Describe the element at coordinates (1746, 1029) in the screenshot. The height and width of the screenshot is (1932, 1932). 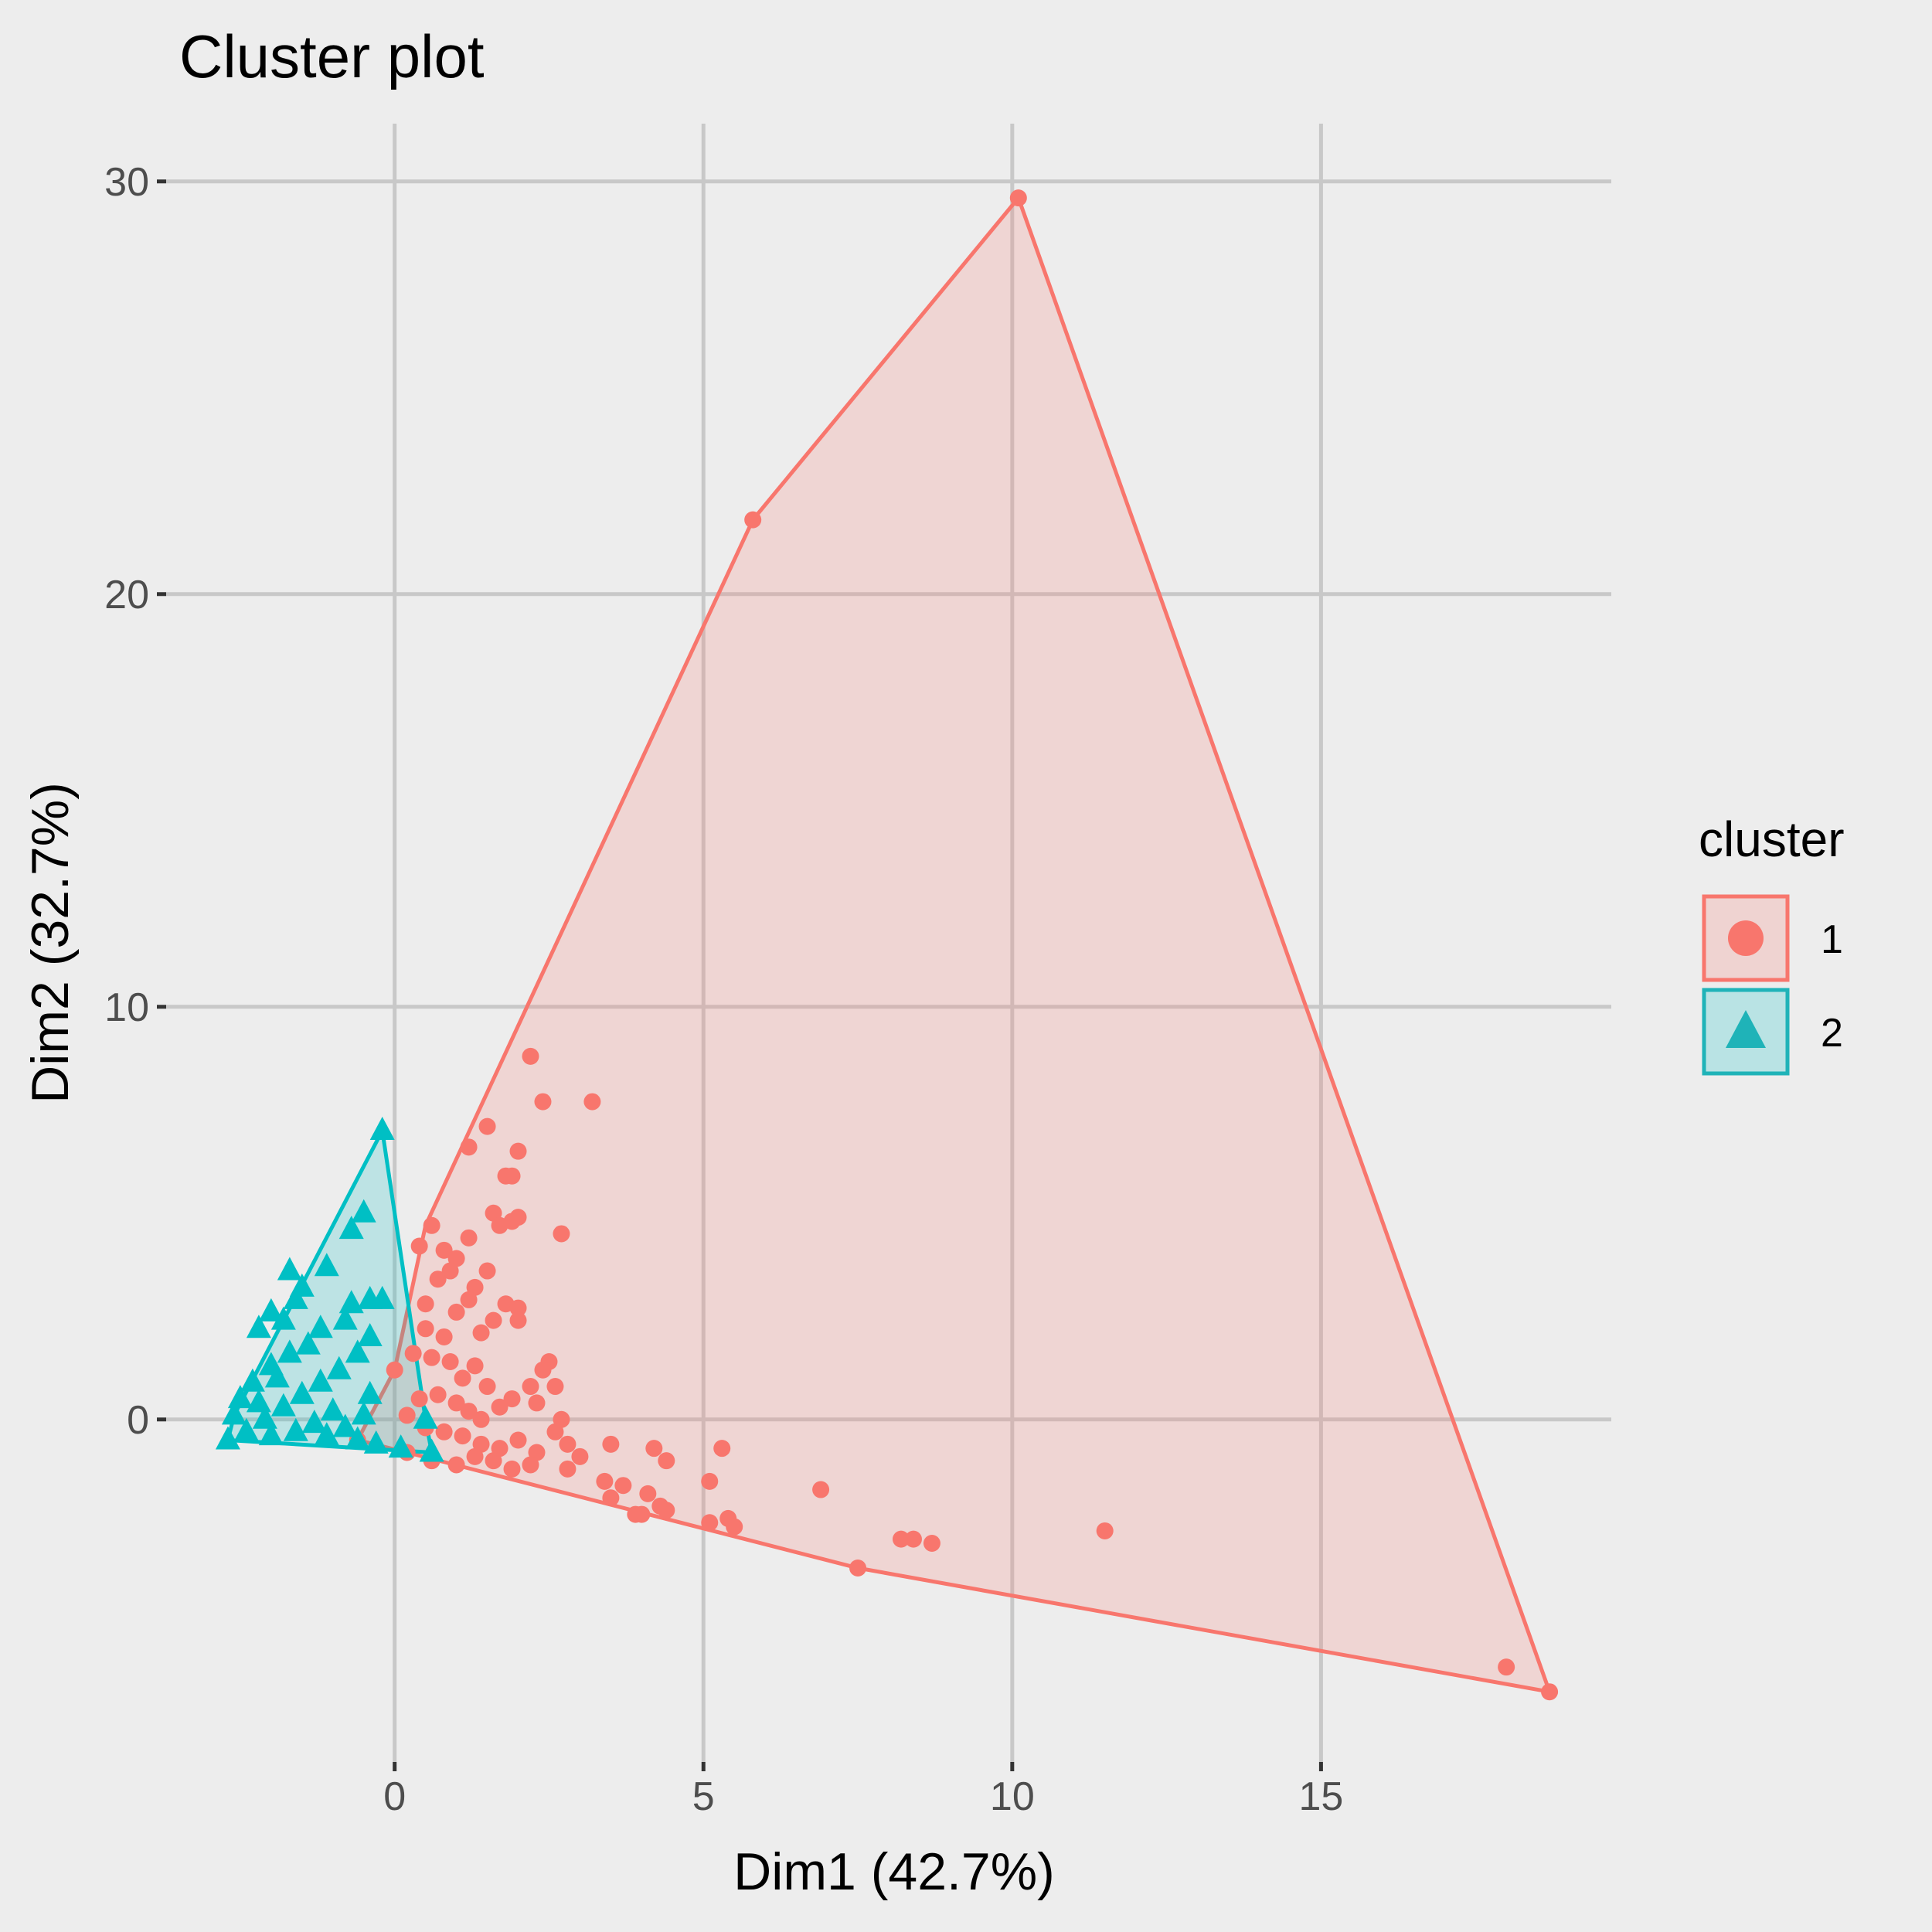
I see `legend-triangle-marker-icon` at that location.